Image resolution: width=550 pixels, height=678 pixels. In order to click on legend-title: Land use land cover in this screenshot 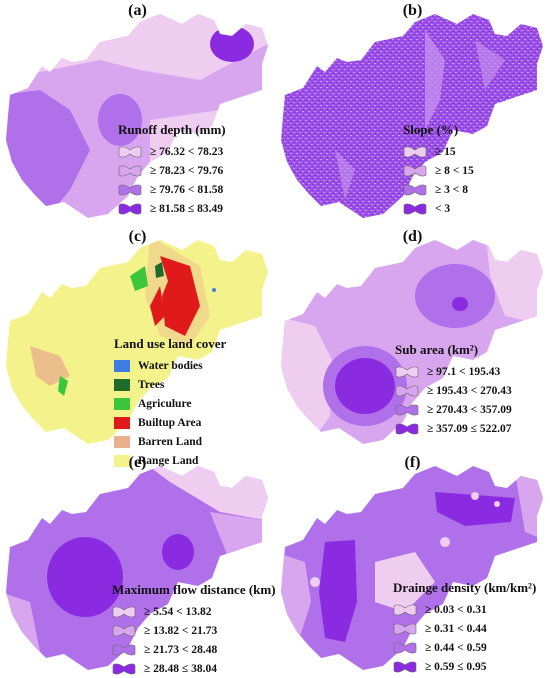, I will do `click(170, 343)`.